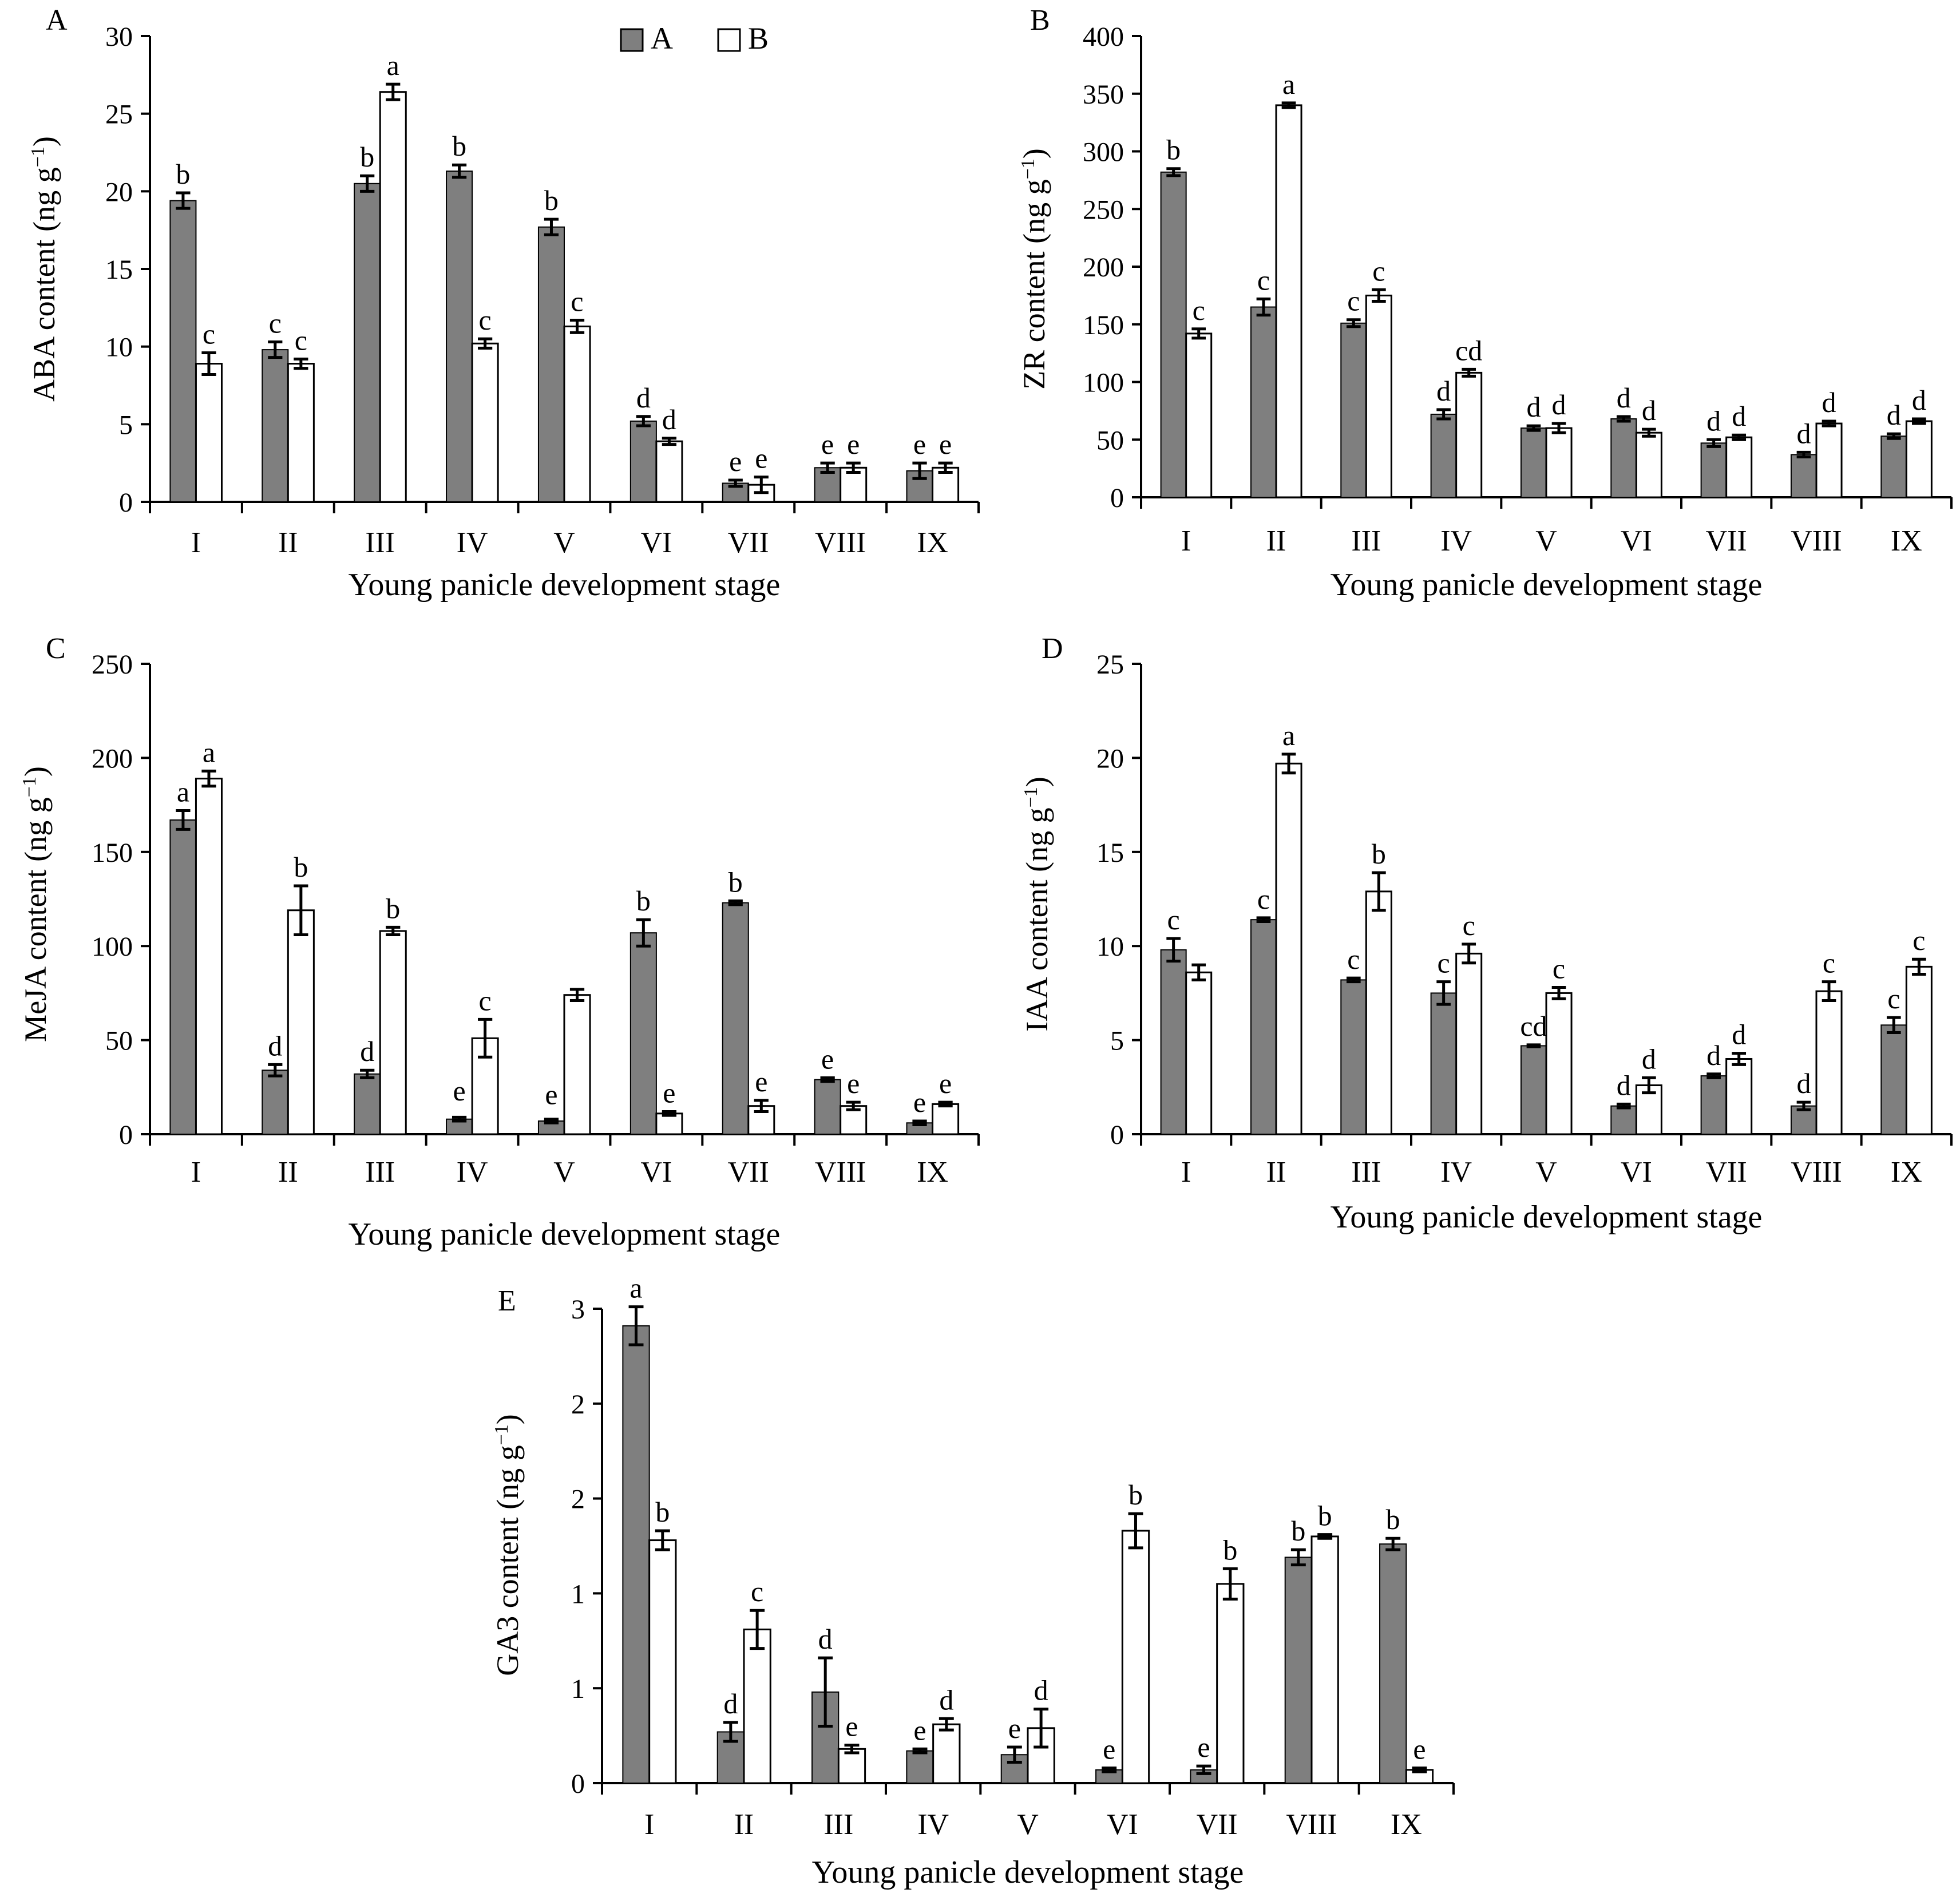 The height and width of the screenshot is (1893, 1960). I want to click on y-tick-label: 30, so click(119, 37).